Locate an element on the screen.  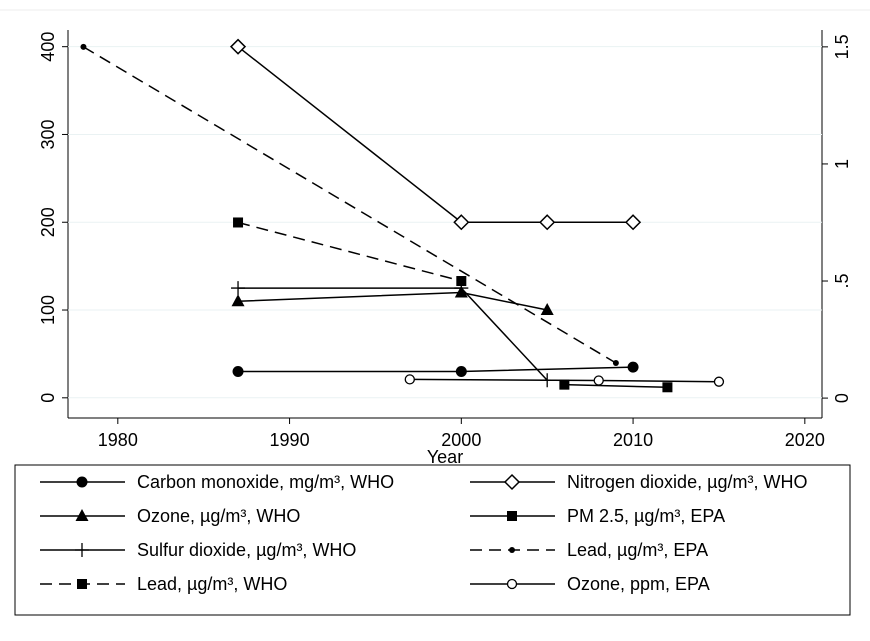
legend-label: Lead, µg/m³, EPA is located at coordinates (637, 550).